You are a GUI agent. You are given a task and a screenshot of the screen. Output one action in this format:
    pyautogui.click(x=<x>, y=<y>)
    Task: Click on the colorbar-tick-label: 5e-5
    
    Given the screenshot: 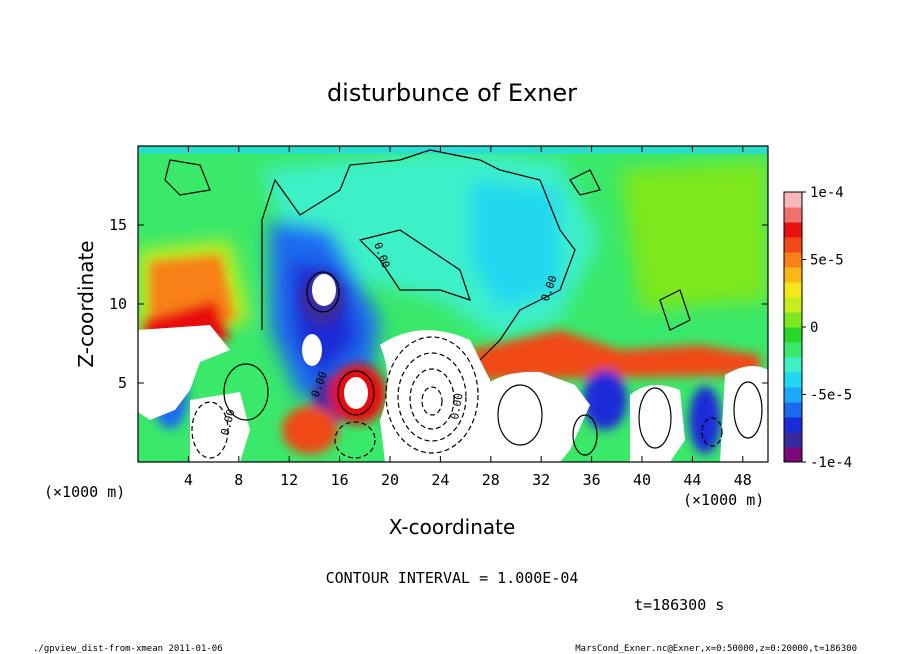 What is the action you would take?
    pyautogui.click(x=827, y=261)
    